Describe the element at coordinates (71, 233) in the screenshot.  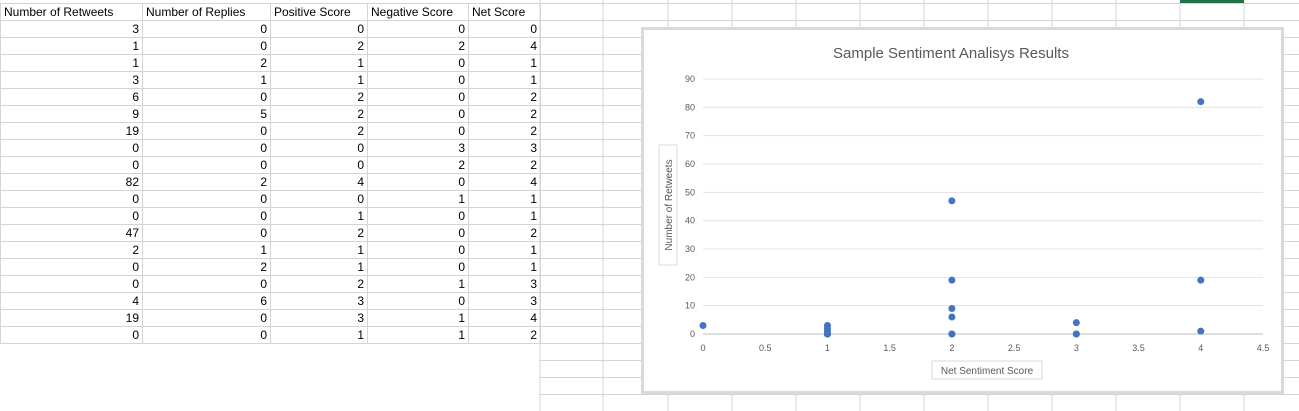
I see `cell: 47` at that location.